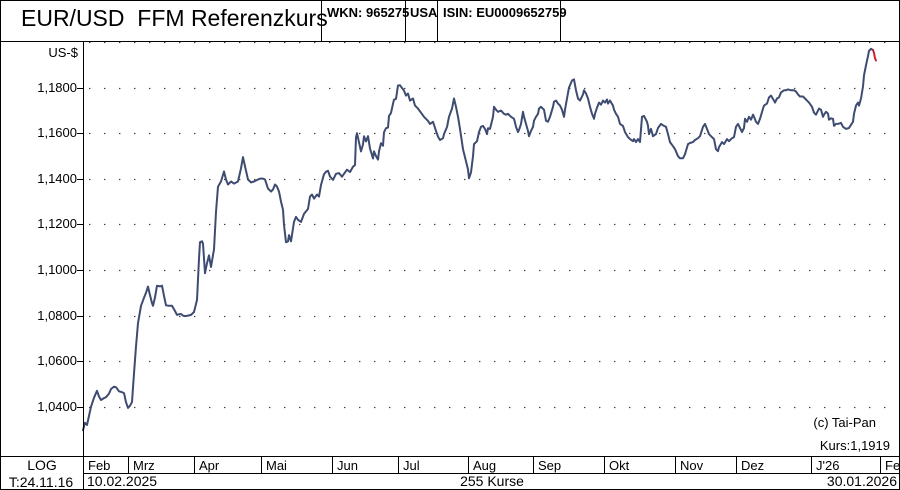 This screenshot has width=900, height=490. What do you see at coordinates (424, 12) in the screenshot?
I see `country-value: USA` at bounding box center [424, 12].